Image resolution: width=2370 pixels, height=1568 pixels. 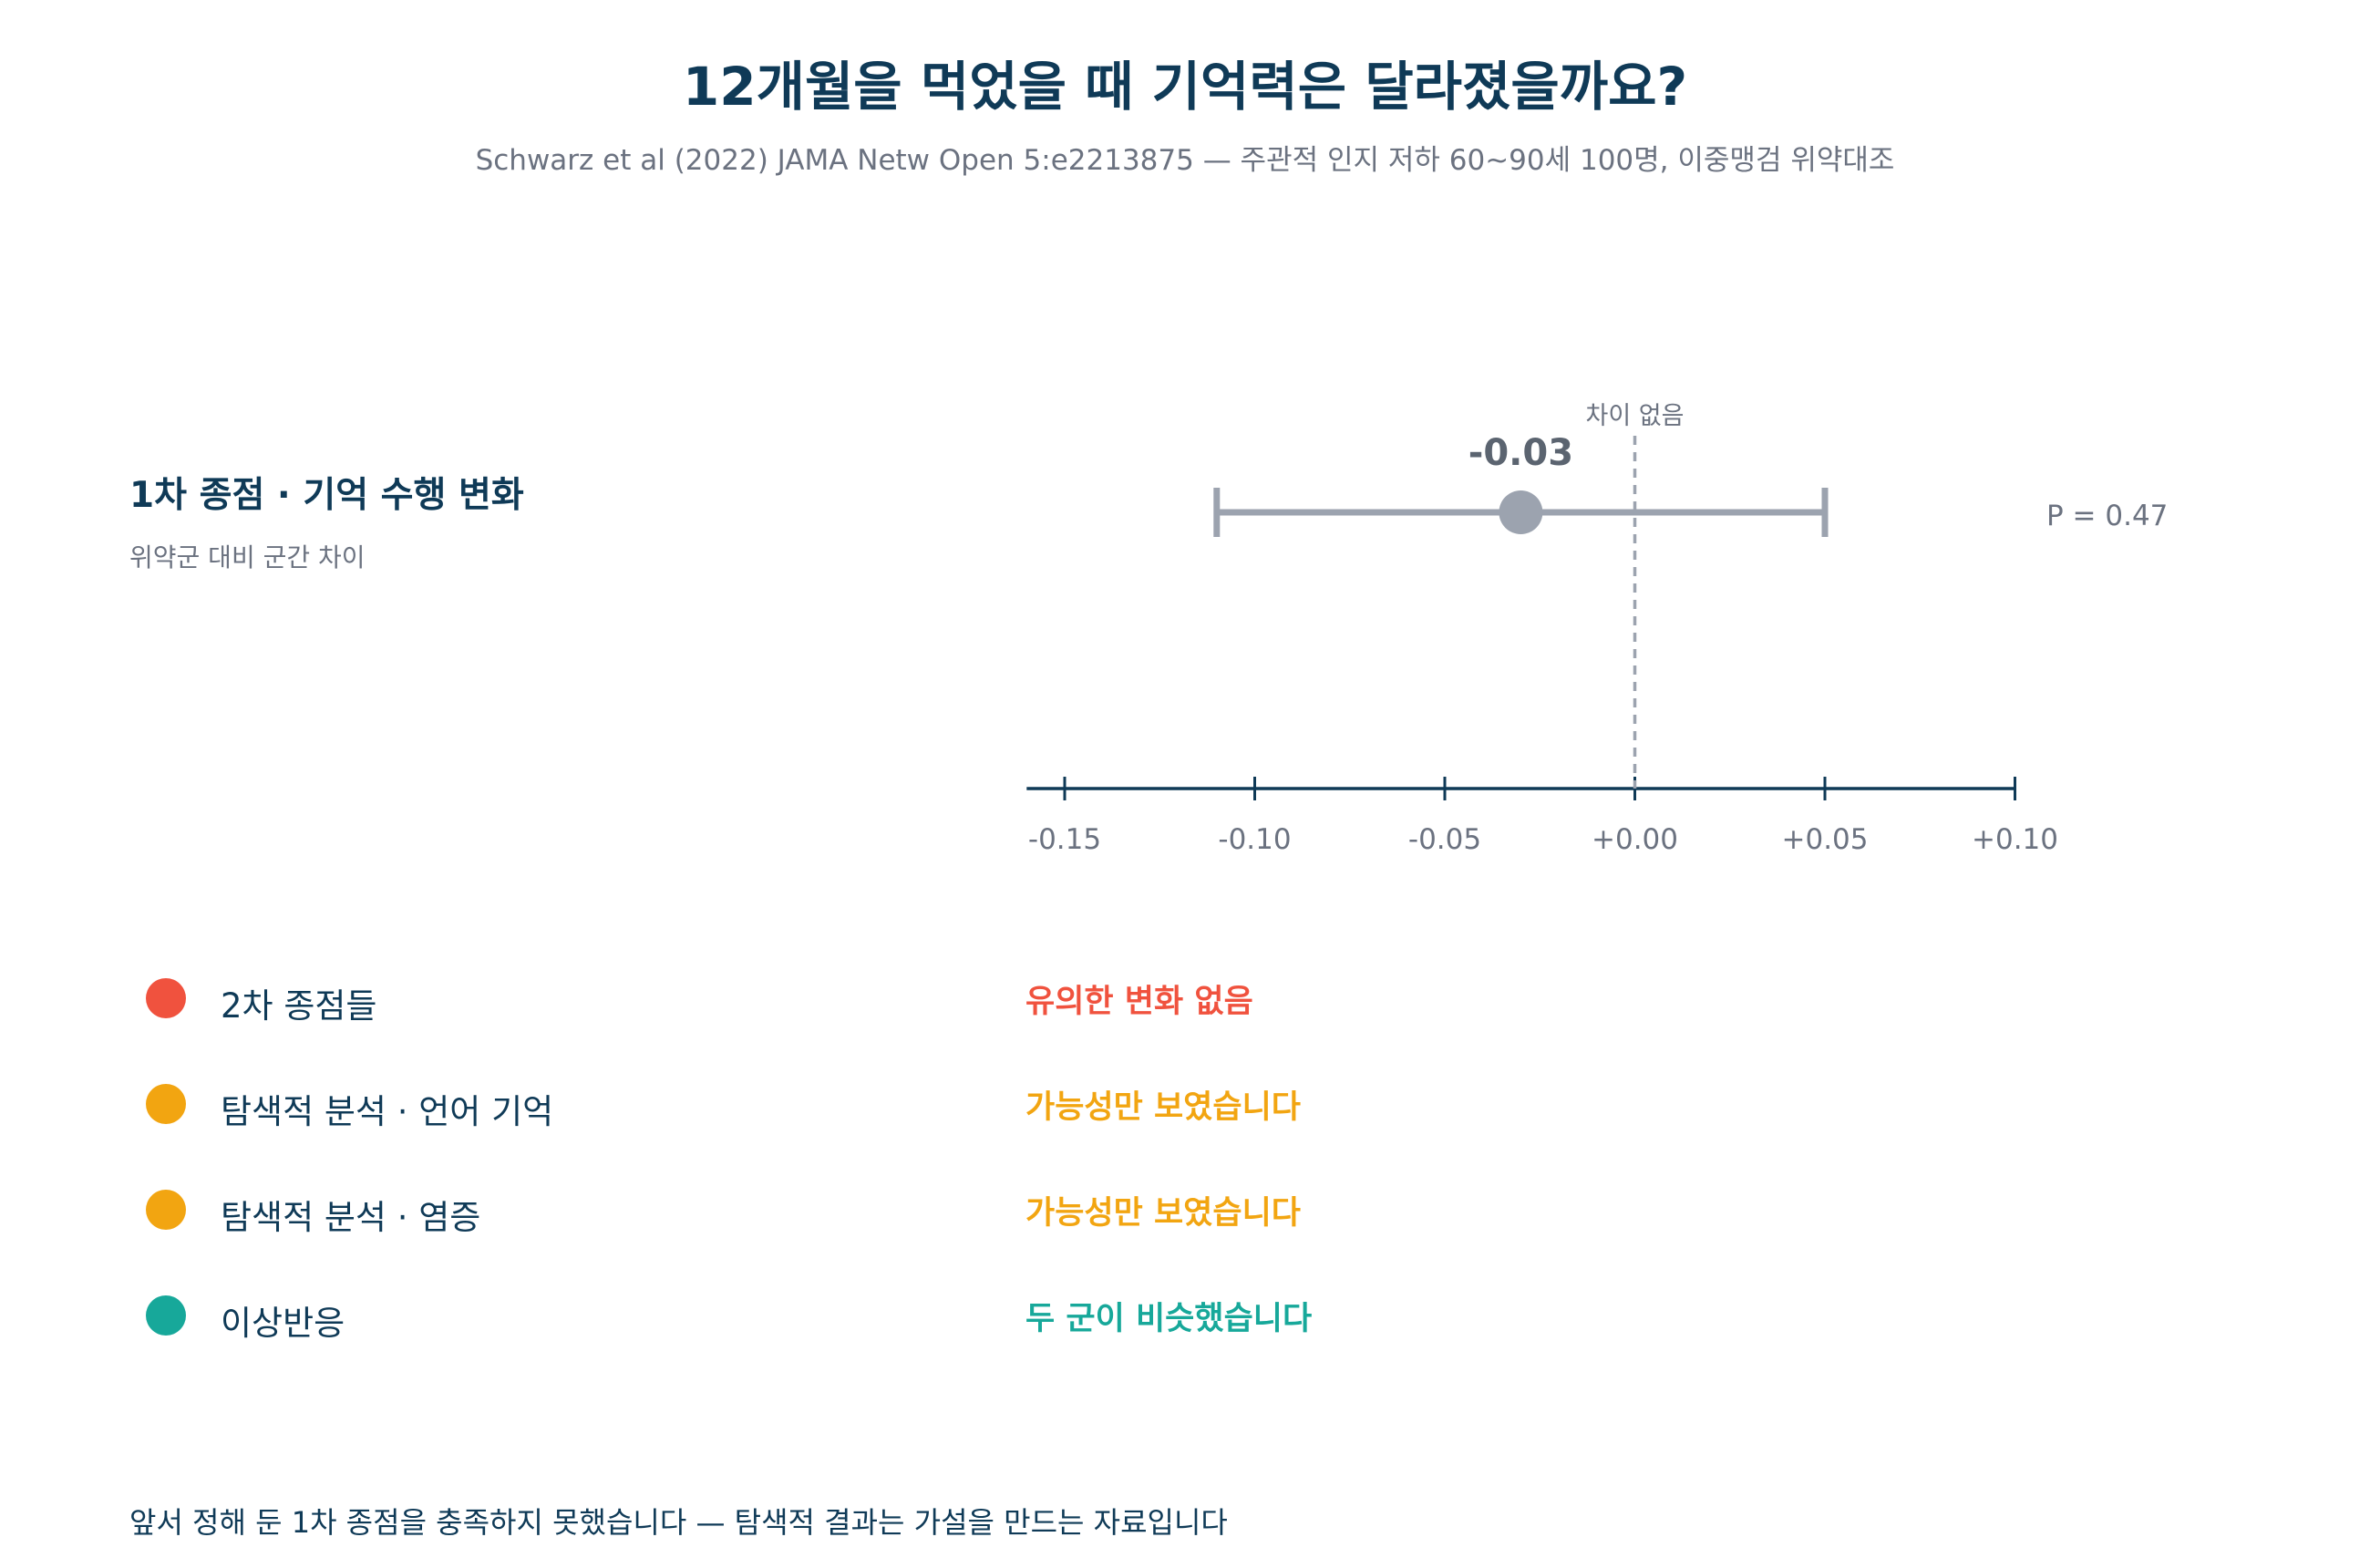 I want to click on p-value-label: P = 0.47, so click(x=2107, y=516).